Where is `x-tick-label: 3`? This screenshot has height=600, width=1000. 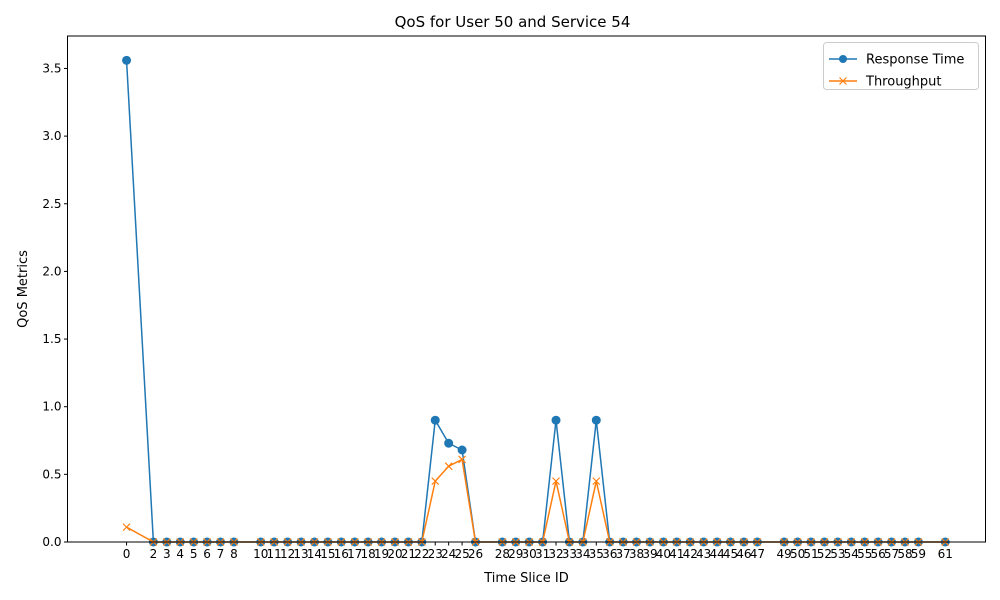
x-tick-label: 3 is located at coordinates (167, 554).